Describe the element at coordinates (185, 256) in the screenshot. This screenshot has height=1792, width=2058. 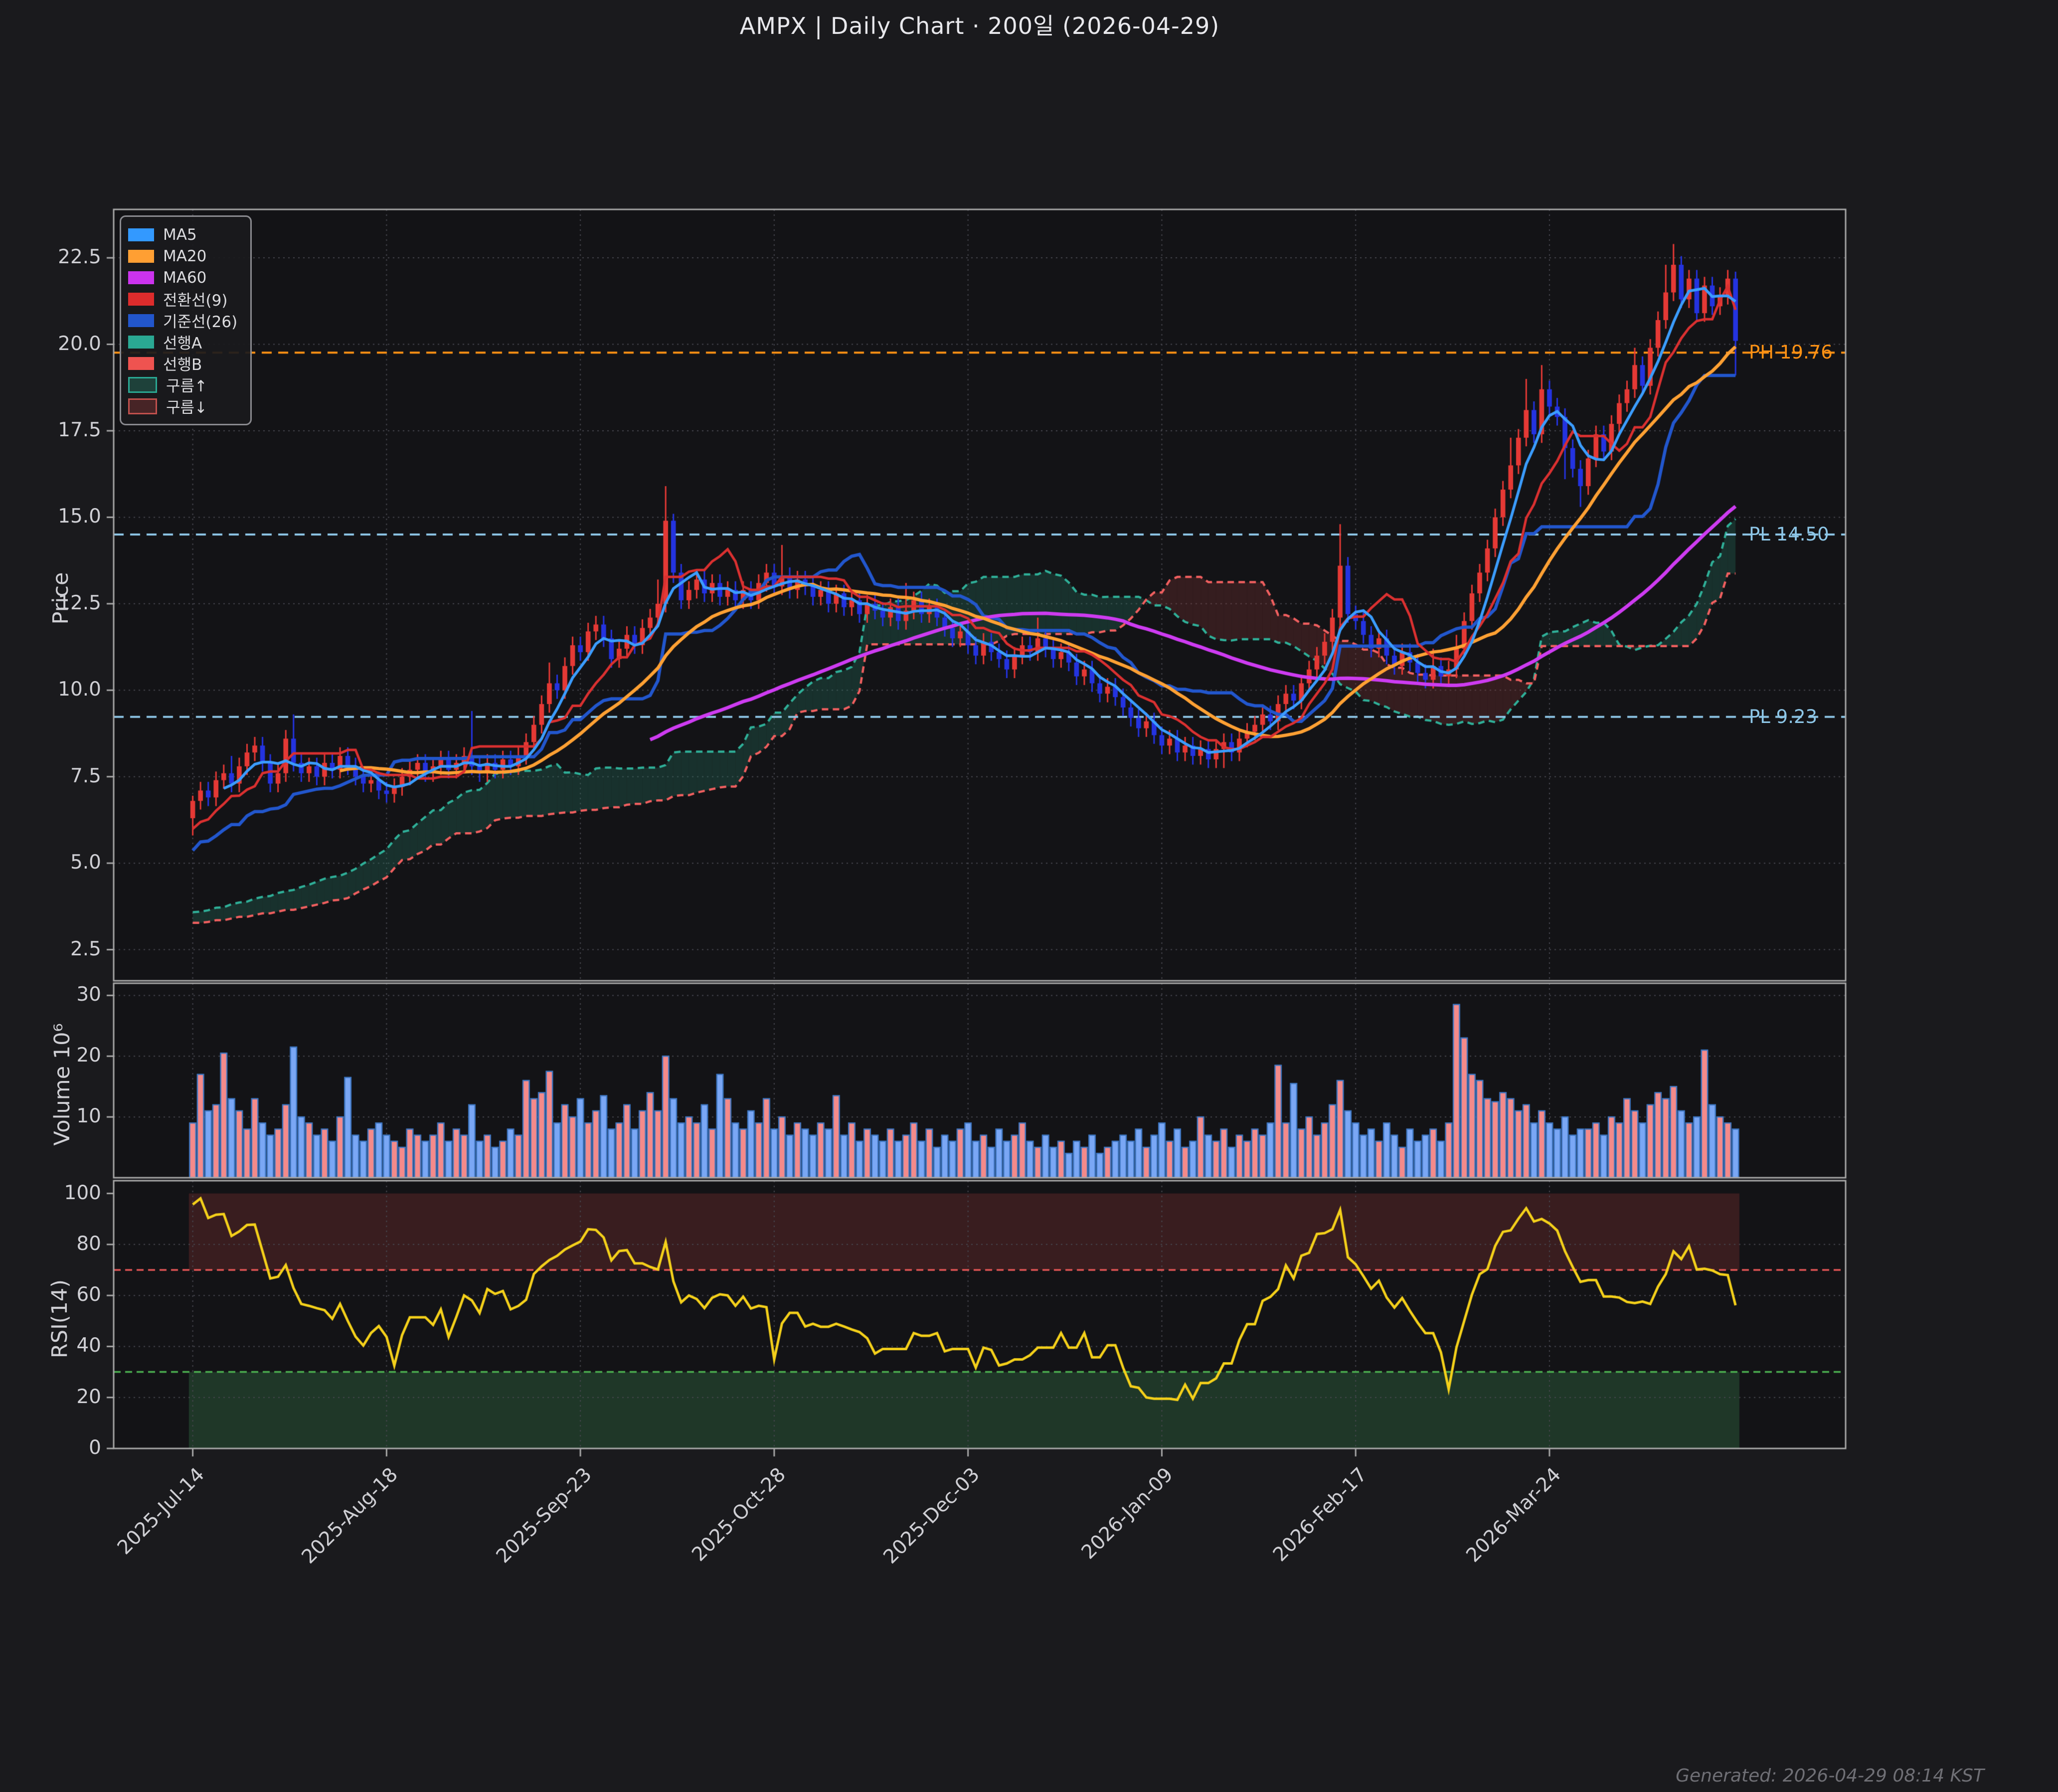
I see `legend-label: MA20` at that location.